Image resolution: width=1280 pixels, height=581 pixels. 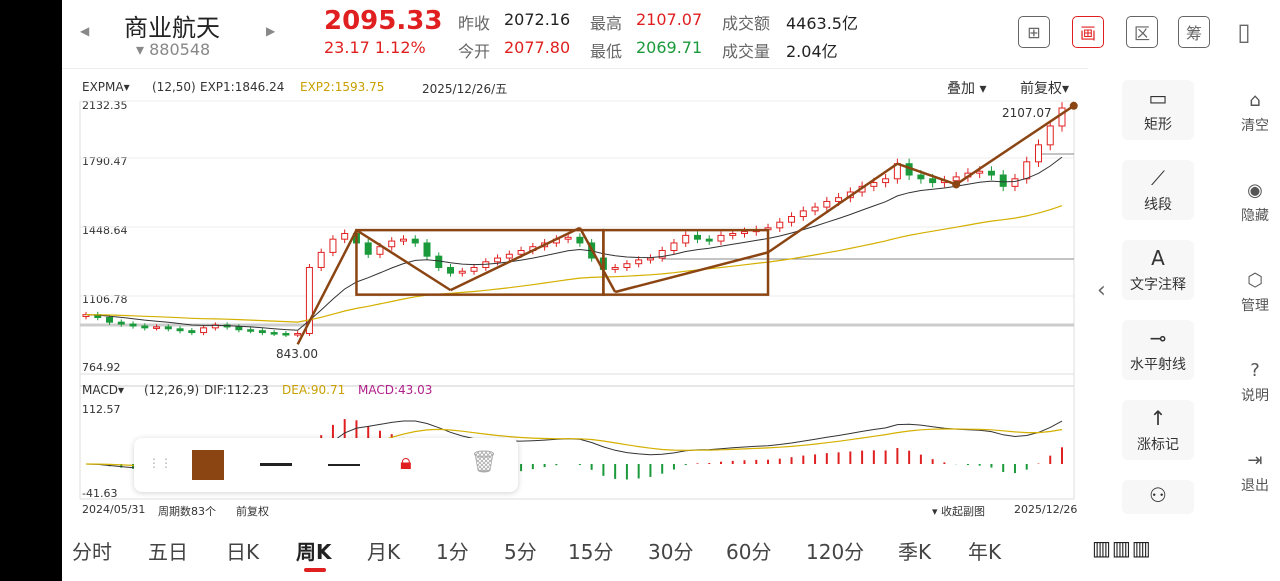 What do you see at coordinates (835, 552) in the screenshot?
I see `period-120min: 120分` at bounding box center [835, 552].